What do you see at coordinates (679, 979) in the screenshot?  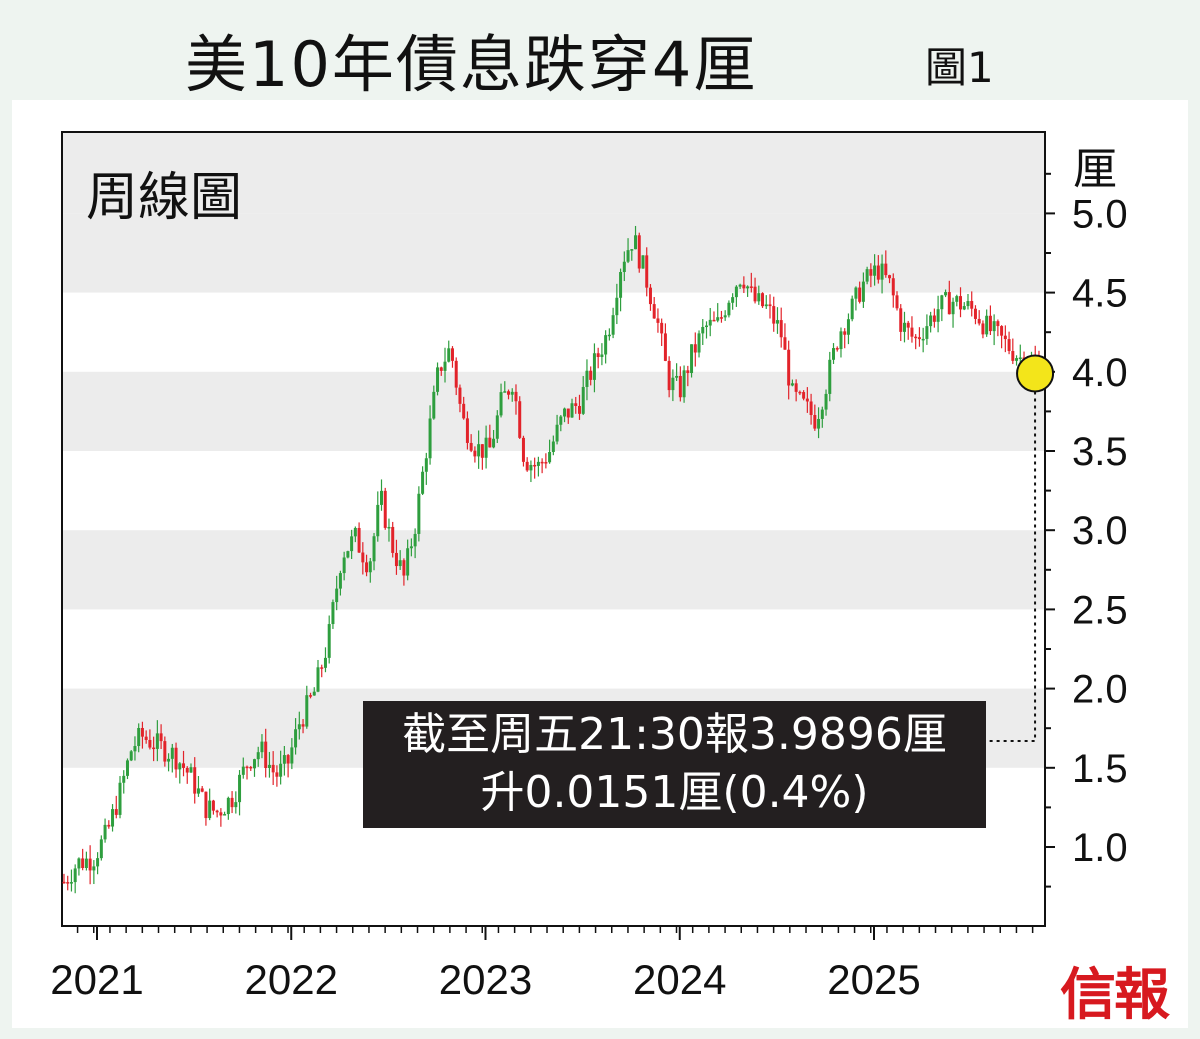 I see `x-tick-label: 2024` at bounding box center [679, 979].